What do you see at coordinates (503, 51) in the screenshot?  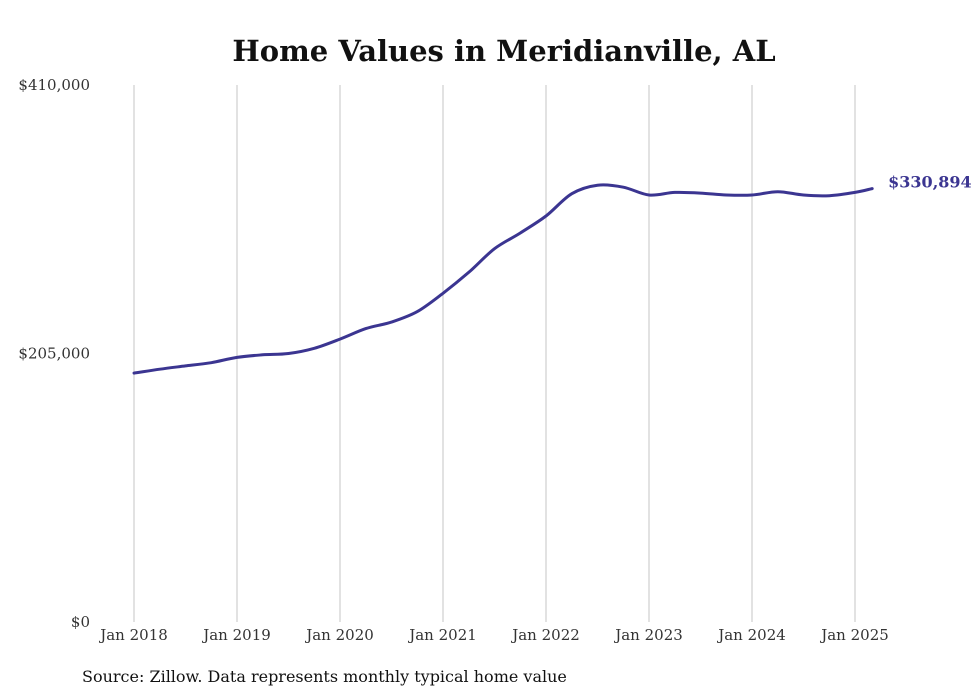 I see `chart-title: Home Values in Meridianville, AL` at bounding box center [503, 51].